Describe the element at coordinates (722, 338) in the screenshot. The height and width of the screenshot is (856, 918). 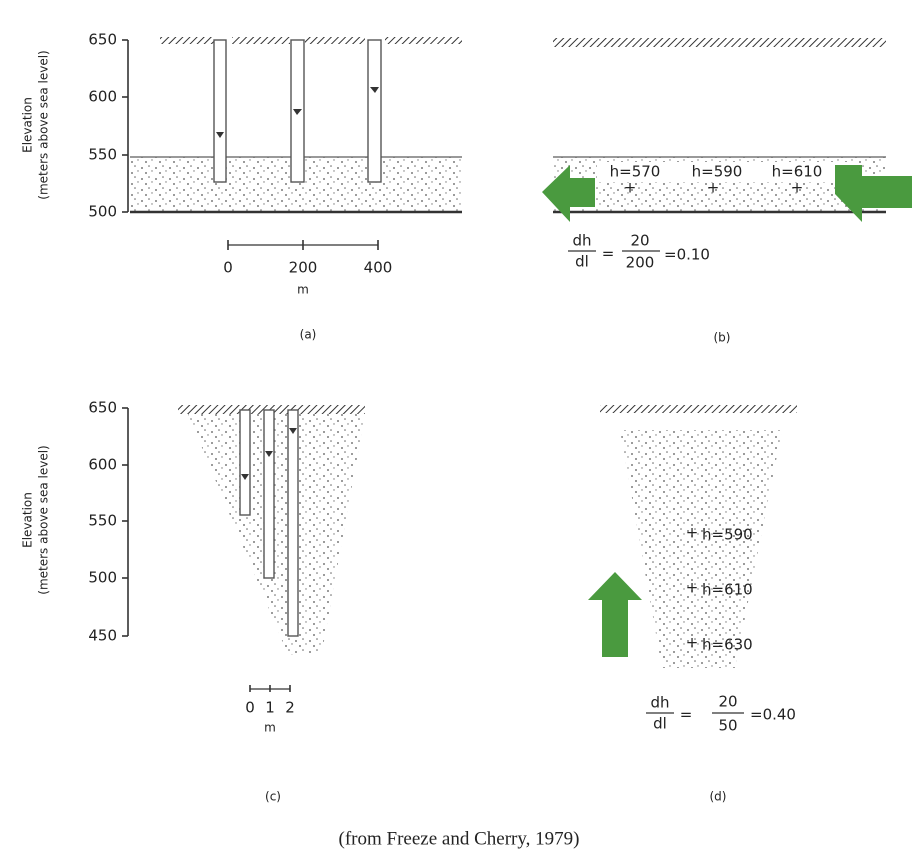
I see `label: (b)` at that location.